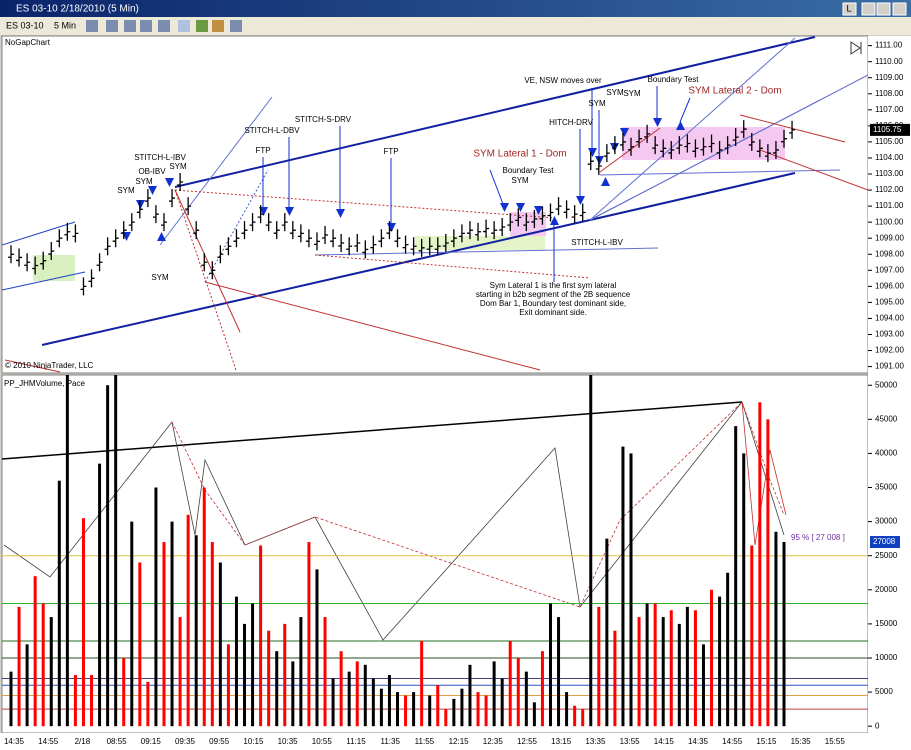 The width and height of the screenshot is (911, 750). Describe the element at coordinates (877, 725) in the screenshot. I see `y-tick-label: 0` at that location.